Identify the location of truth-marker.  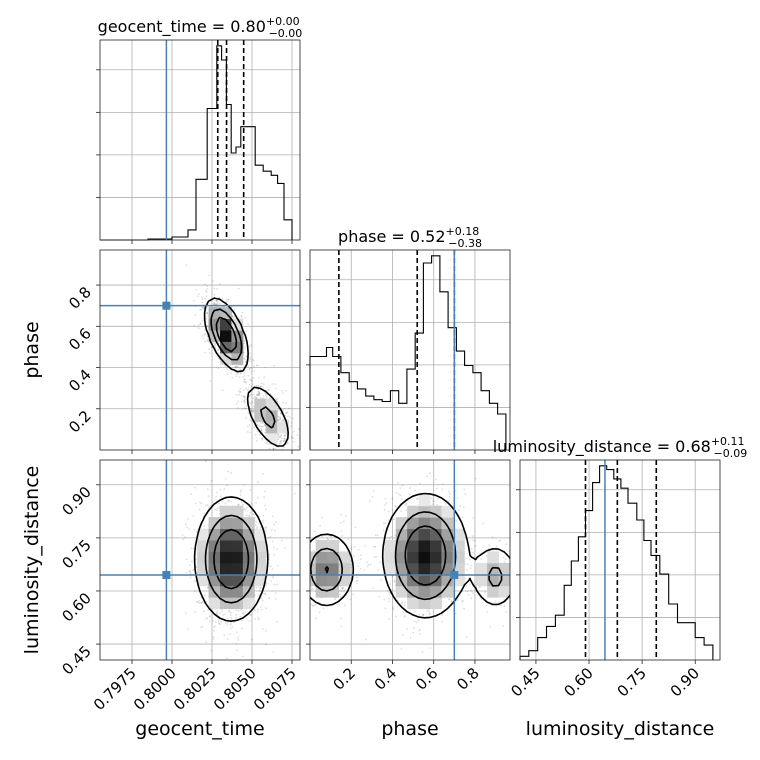
(166, 305).